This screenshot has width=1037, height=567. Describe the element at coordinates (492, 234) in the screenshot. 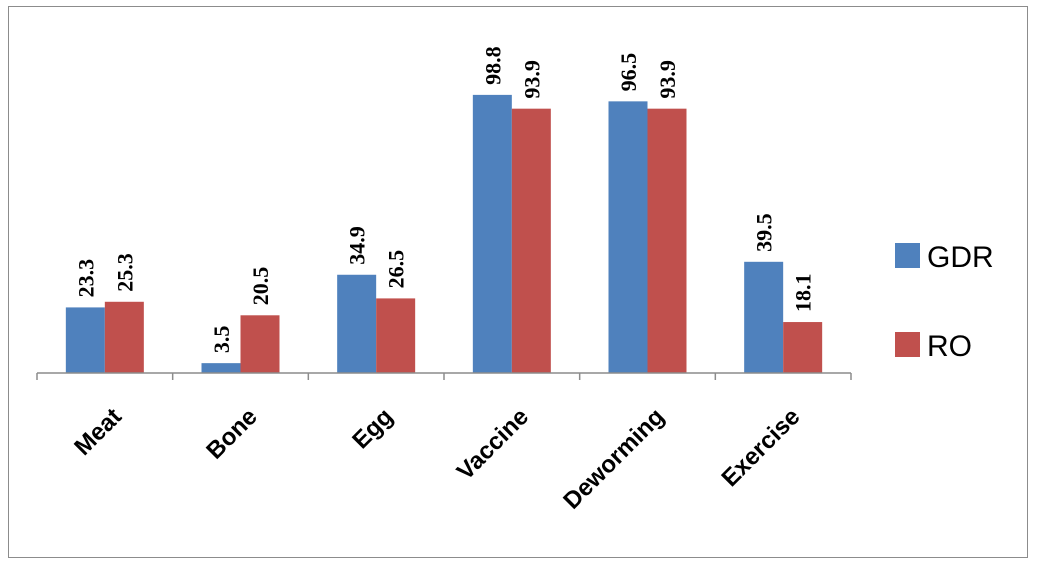

I see `bar-gdr-vaccine` at that location.